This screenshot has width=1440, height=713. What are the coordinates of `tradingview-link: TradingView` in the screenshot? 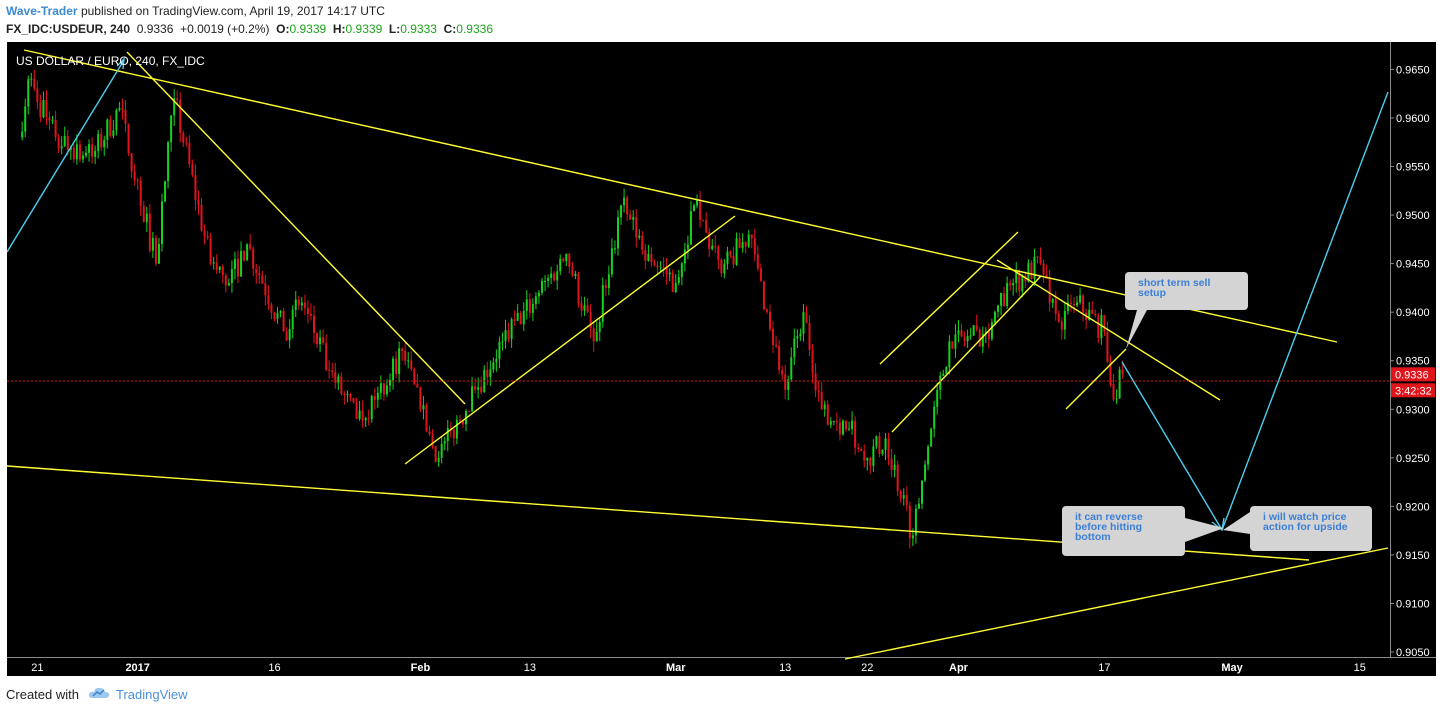 It's located at (151, 694).